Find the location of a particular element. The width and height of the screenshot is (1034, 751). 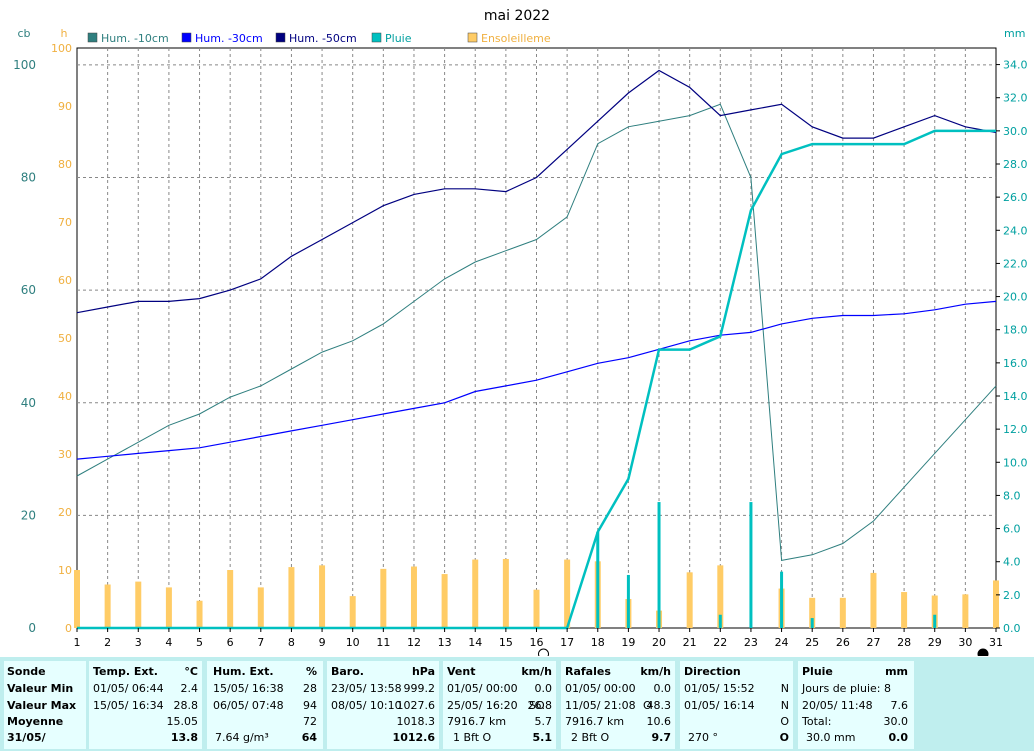

legend-swatch-hum30 is located at coordinates (186, 37).